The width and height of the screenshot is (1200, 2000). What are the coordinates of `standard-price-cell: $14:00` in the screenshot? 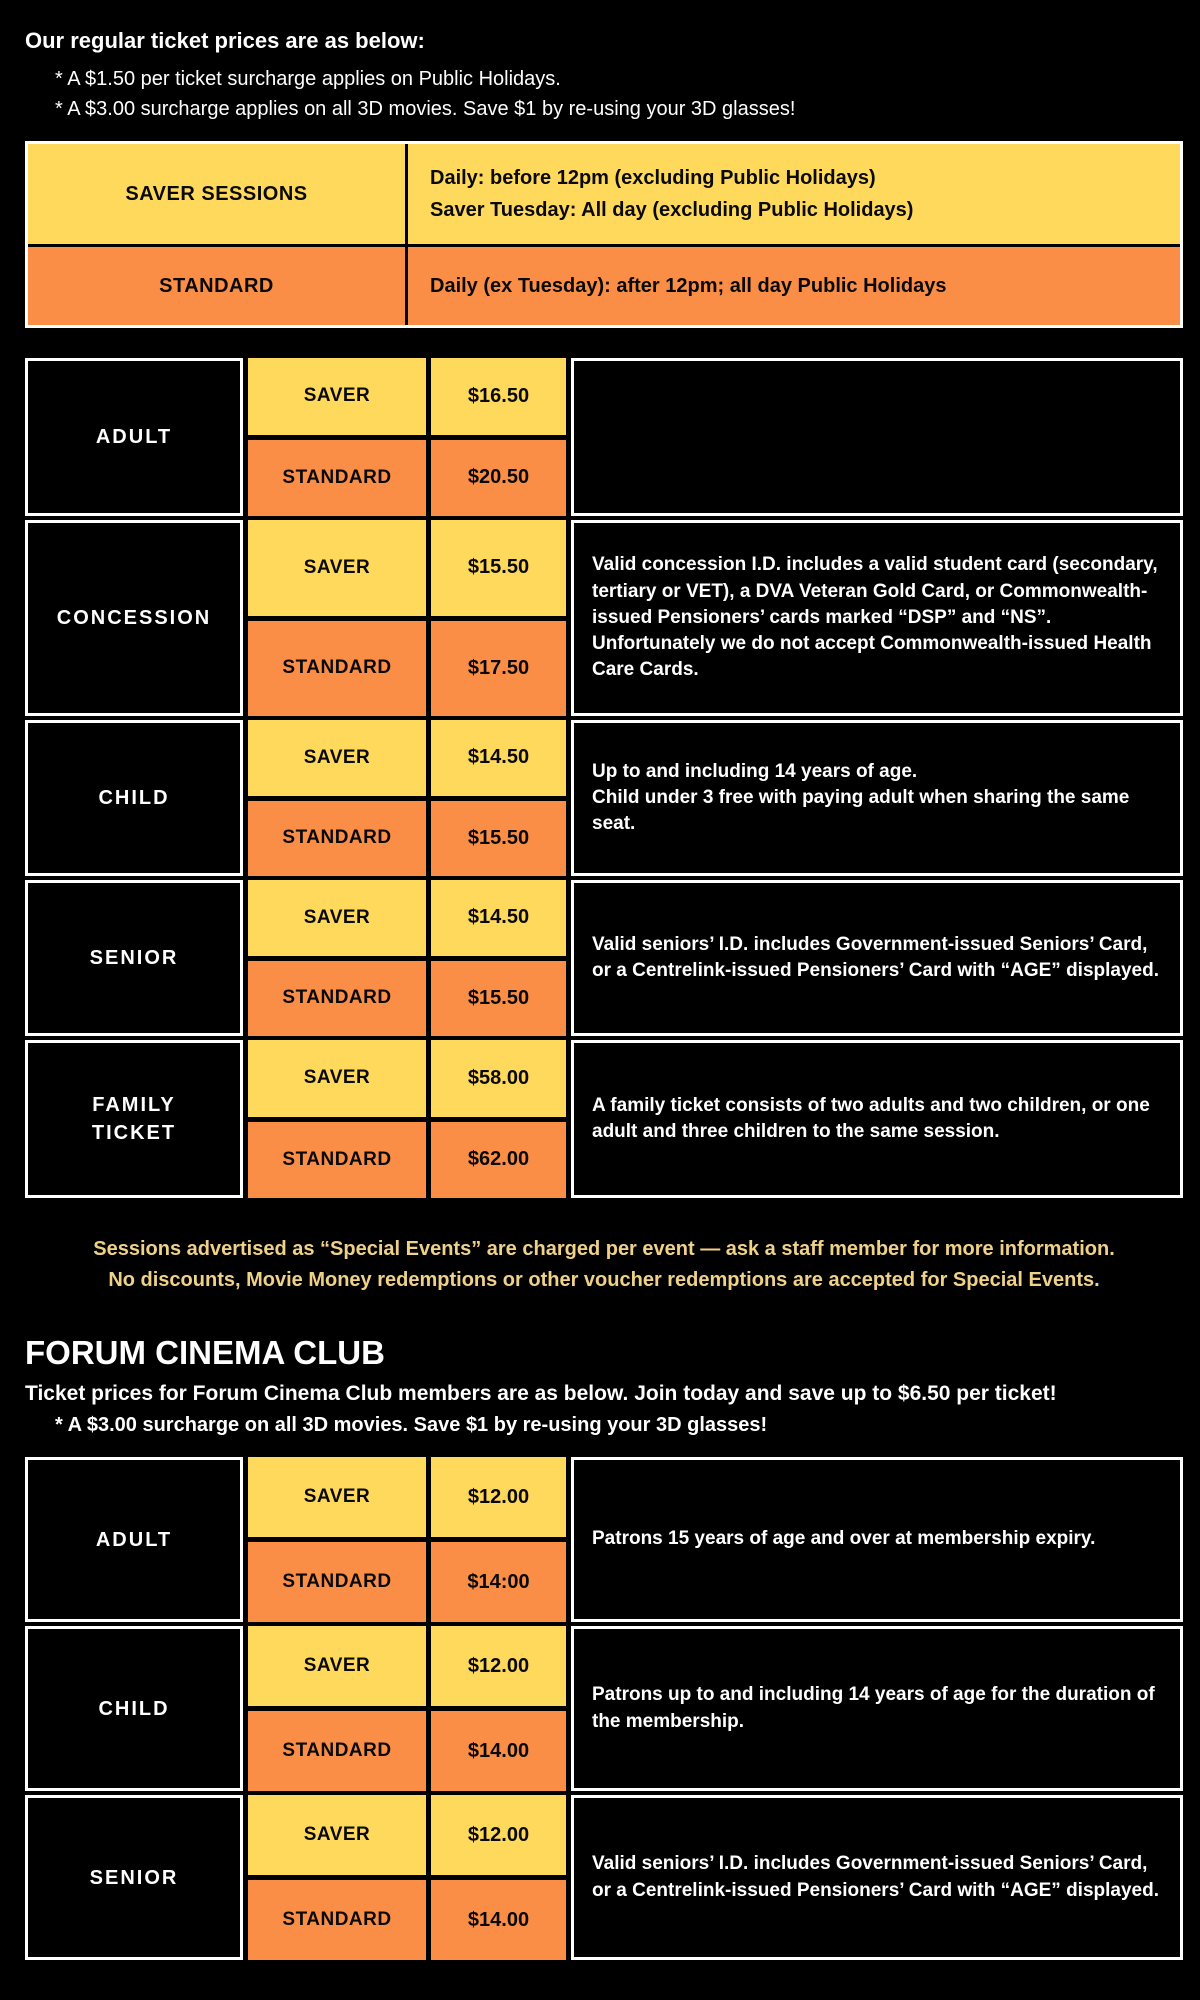 It's located at (498, 1582).